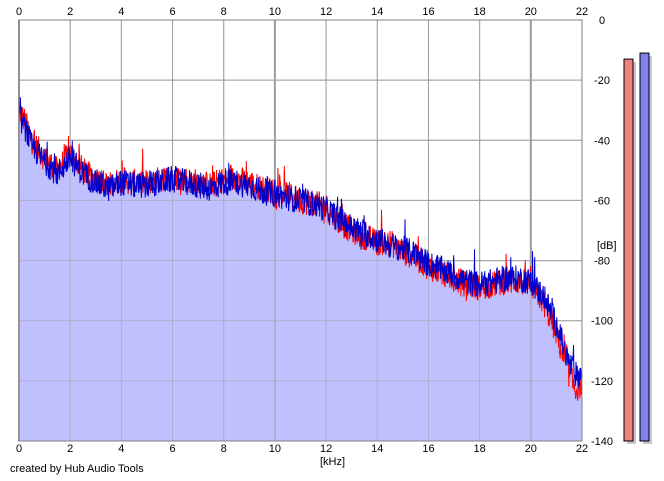  What do you see at coordinates (333, 462) in the screenshot?
I see `x-axis-label: [kHz]` at bounding box center [333, 462].